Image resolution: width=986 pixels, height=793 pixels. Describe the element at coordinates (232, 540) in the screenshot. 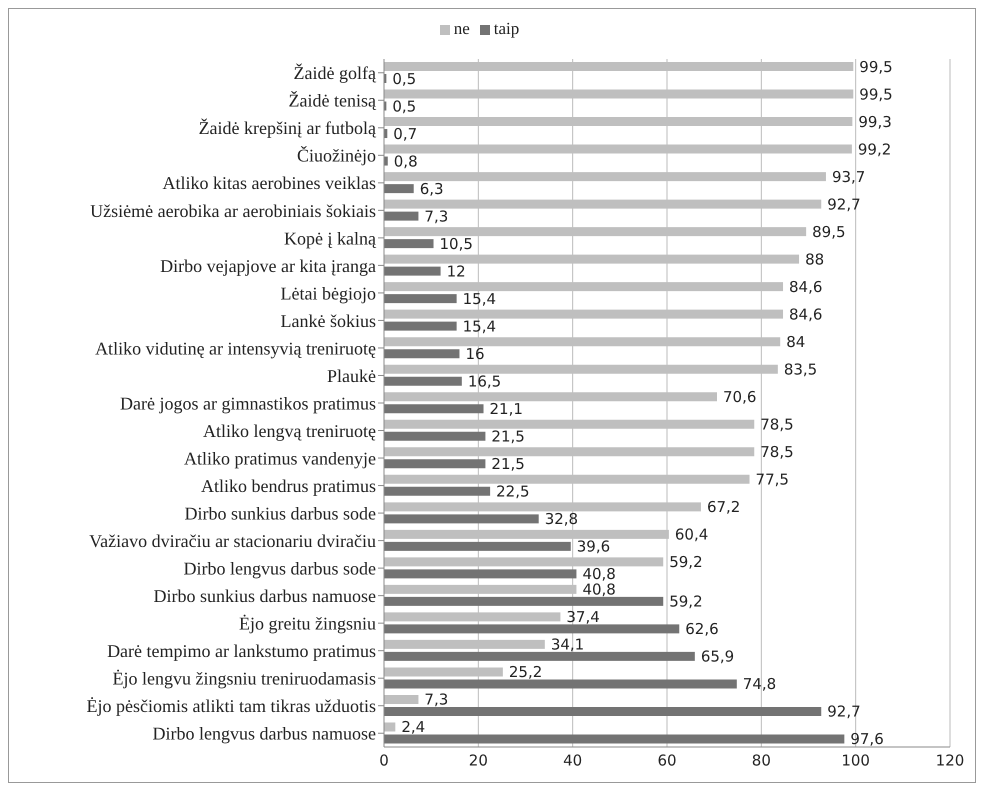

I see `y-tick-label: Važiavo dviračiu ar stacionariu dviračiu` at that location.